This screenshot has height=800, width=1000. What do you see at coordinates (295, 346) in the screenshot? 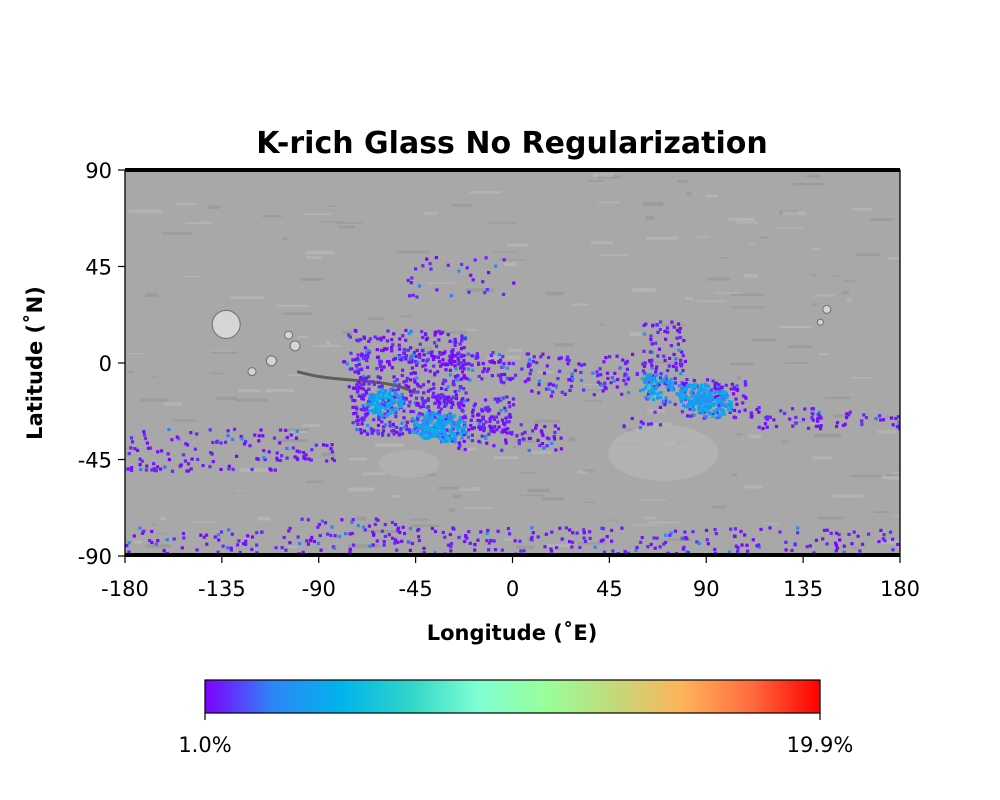
I see `volcano-relief` at bounding box center [295, 346].